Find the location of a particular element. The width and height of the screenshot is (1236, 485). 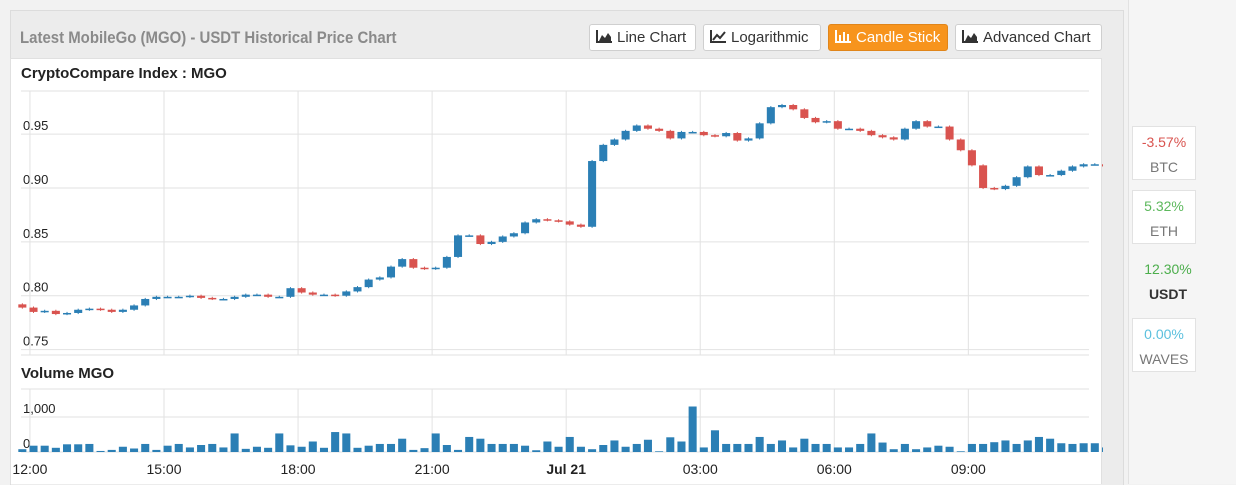

volume-chart-title: Volume MGO is located at coordinates (67, 373).